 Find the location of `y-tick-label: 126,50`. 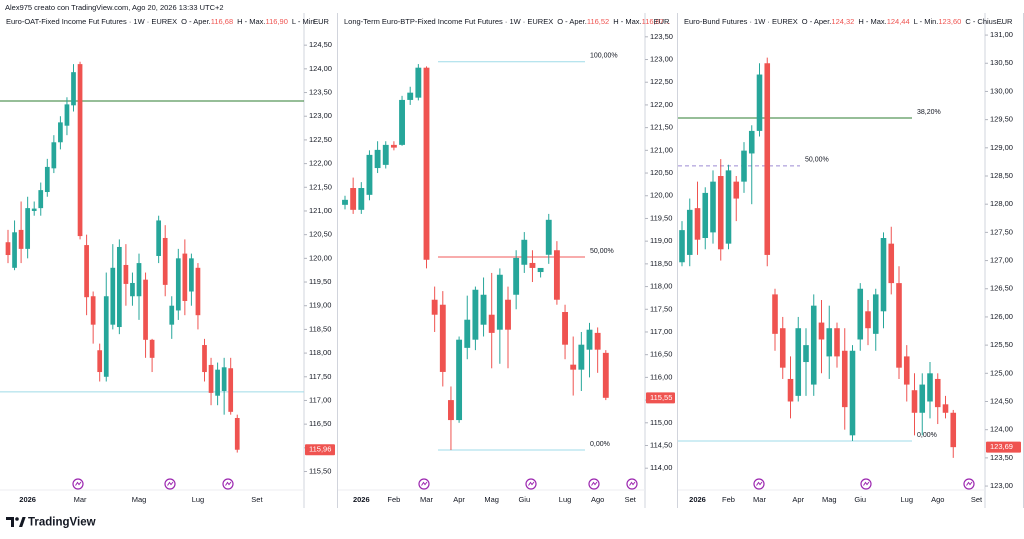

y-tick-label: 126,50 is located at coordinates (1001, 288).